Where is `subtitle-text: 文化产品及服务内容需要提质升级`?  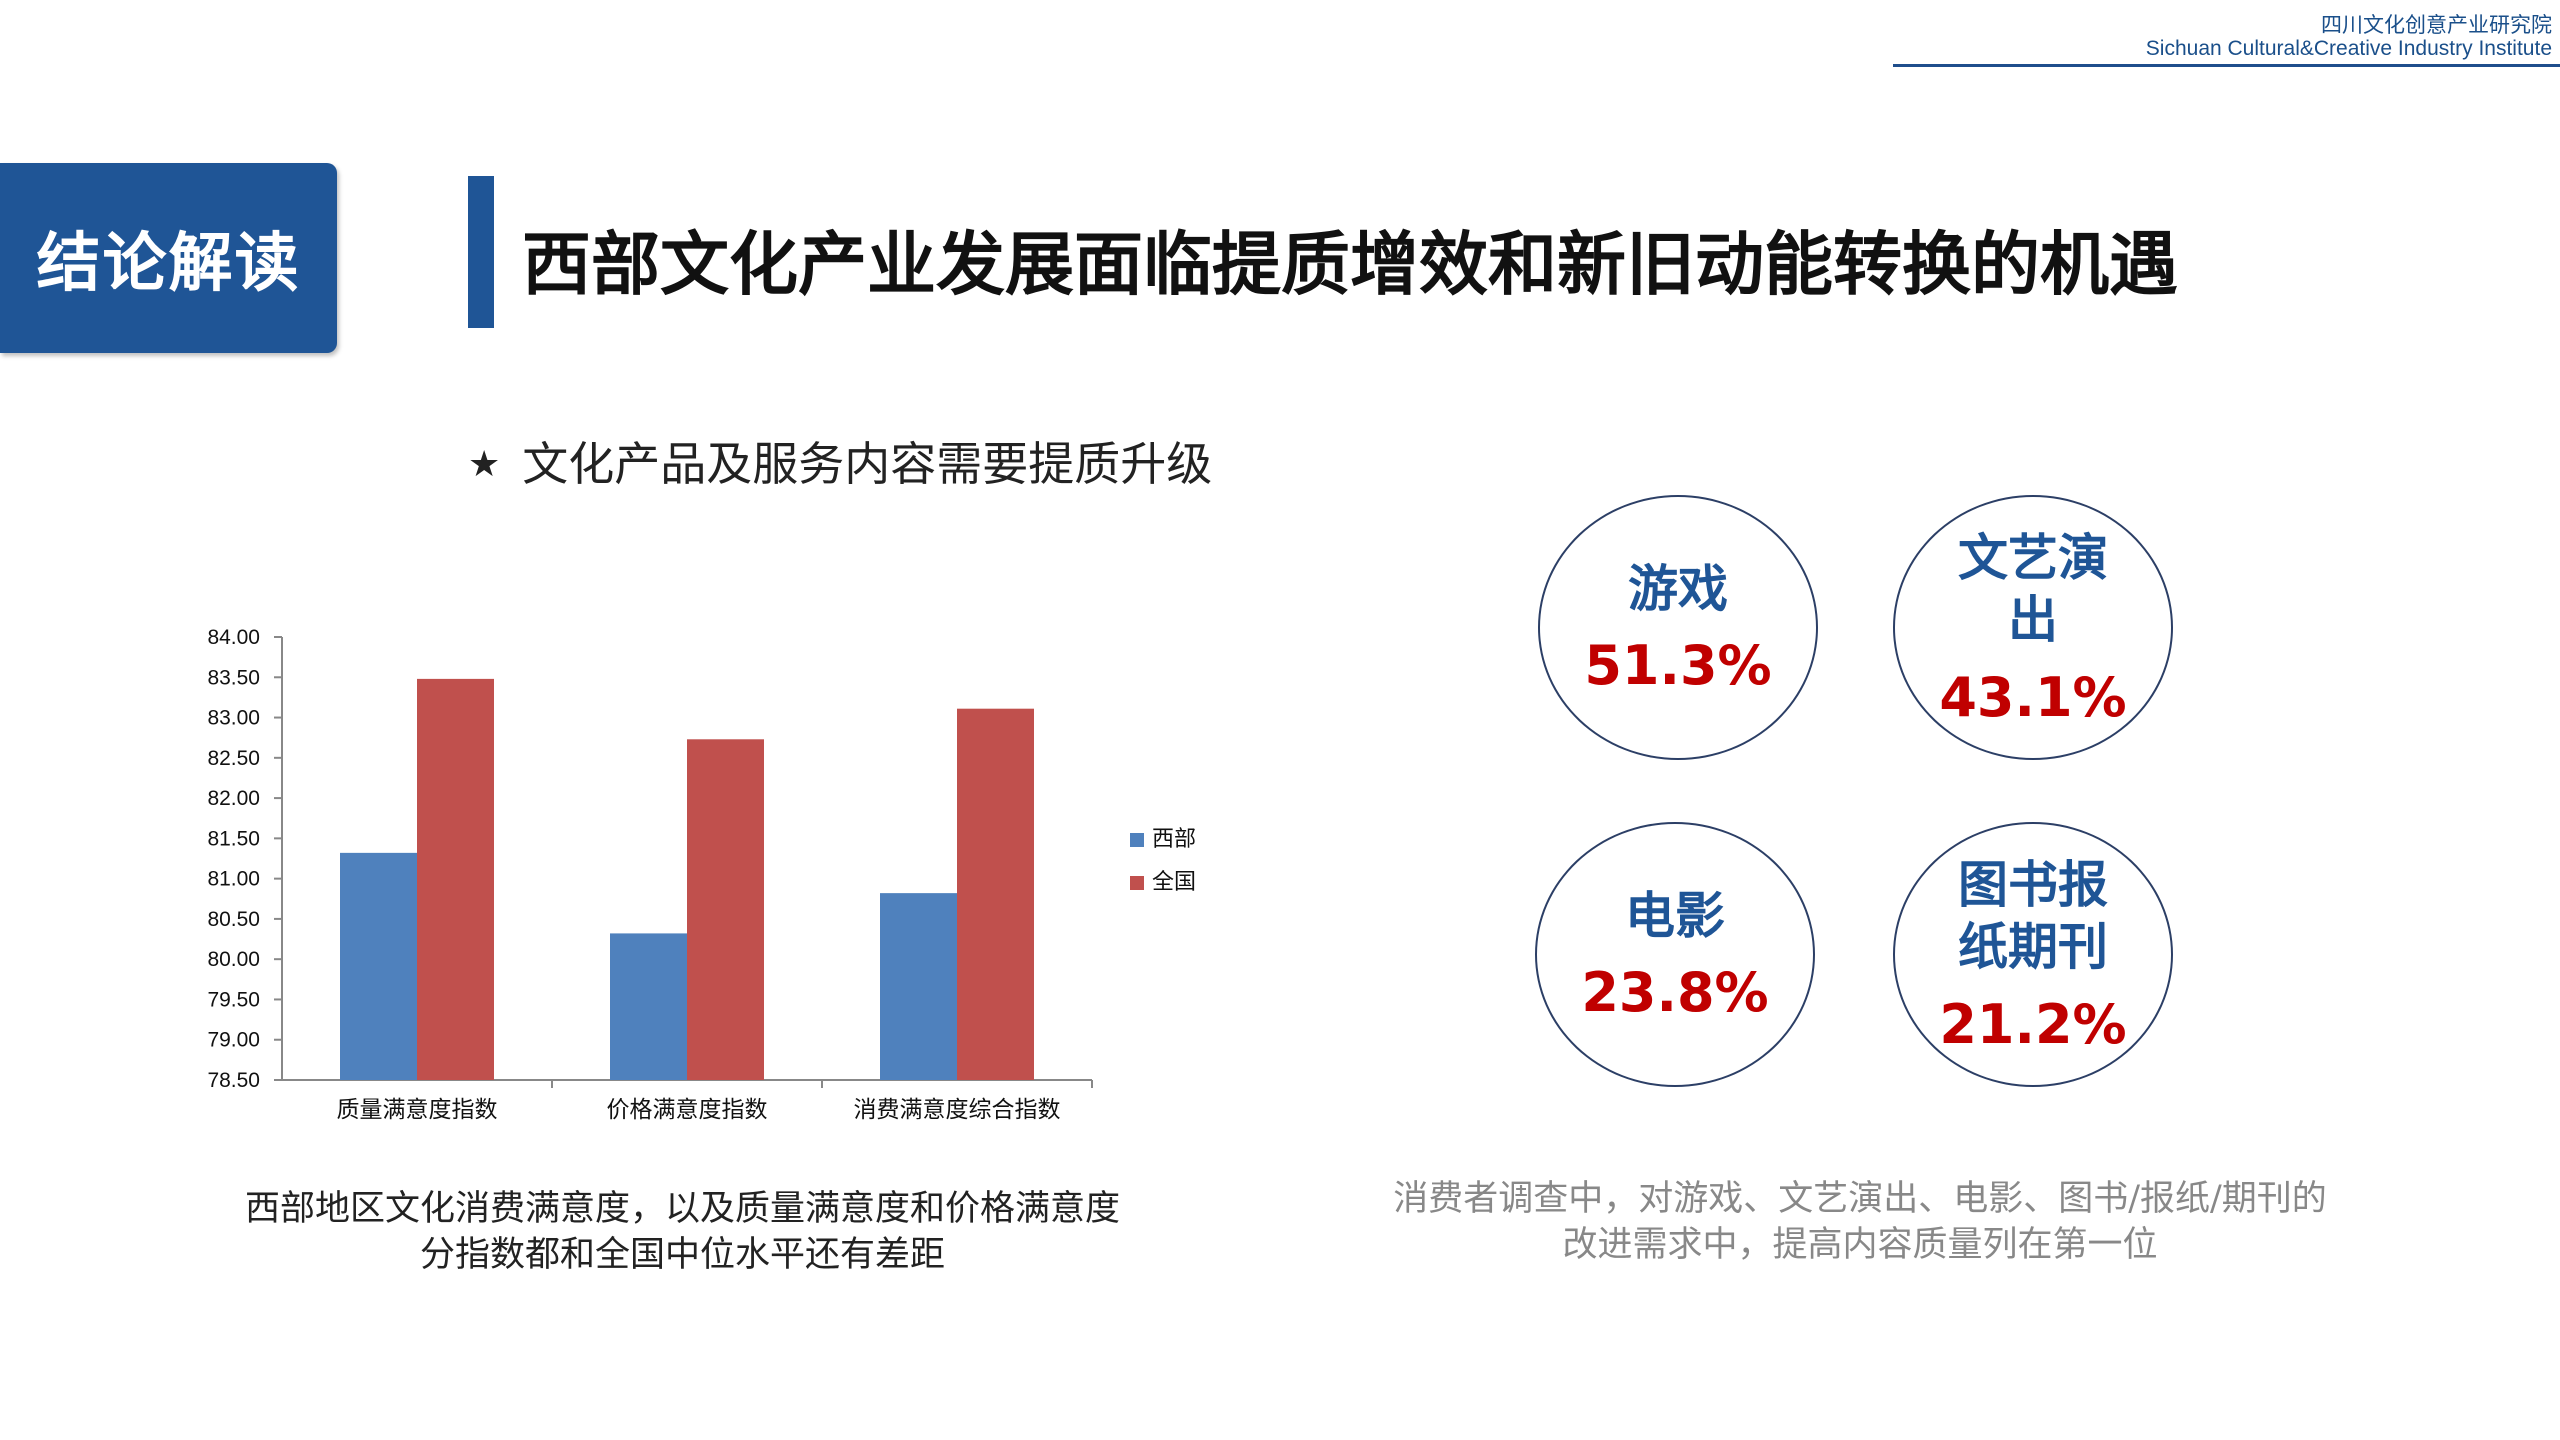
subtitle-text: 文化产品及服务内容需要提质升级 is located at coordinates (867, 464).